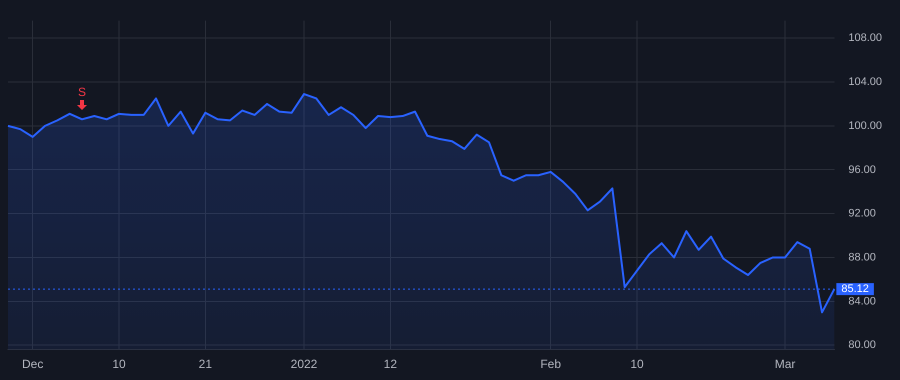  Describe the element at coordinates (81, 92) in the screenshot. I see `annotation: S` at that location.